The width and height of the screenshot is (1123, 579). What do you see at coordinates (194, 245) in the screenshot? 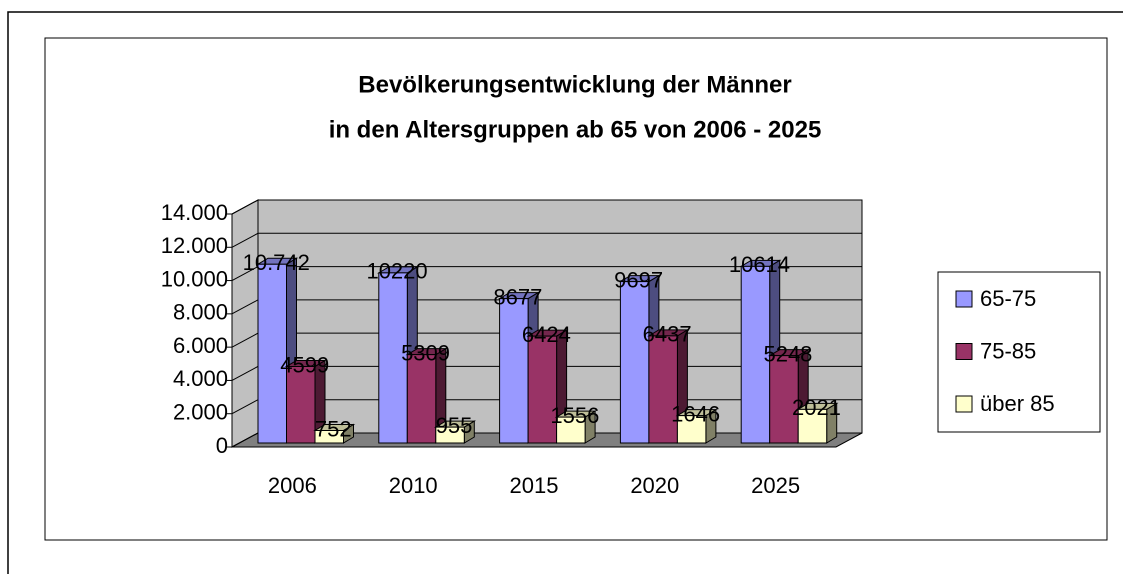
I see `y-tick-label: 12.000` at bounding box center [194, 245].